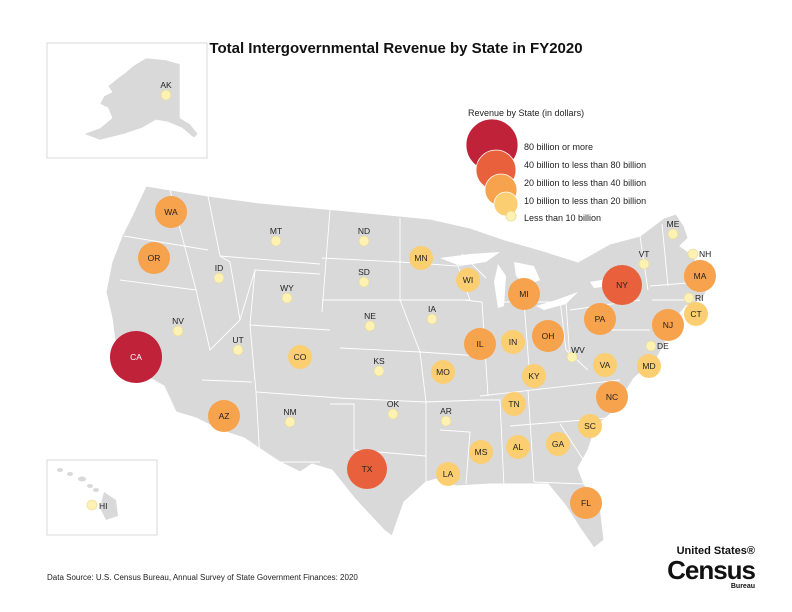  Describe the element at coordinates (699, 298) in the screenshot. I see `state-label-ri: RI` at that location.